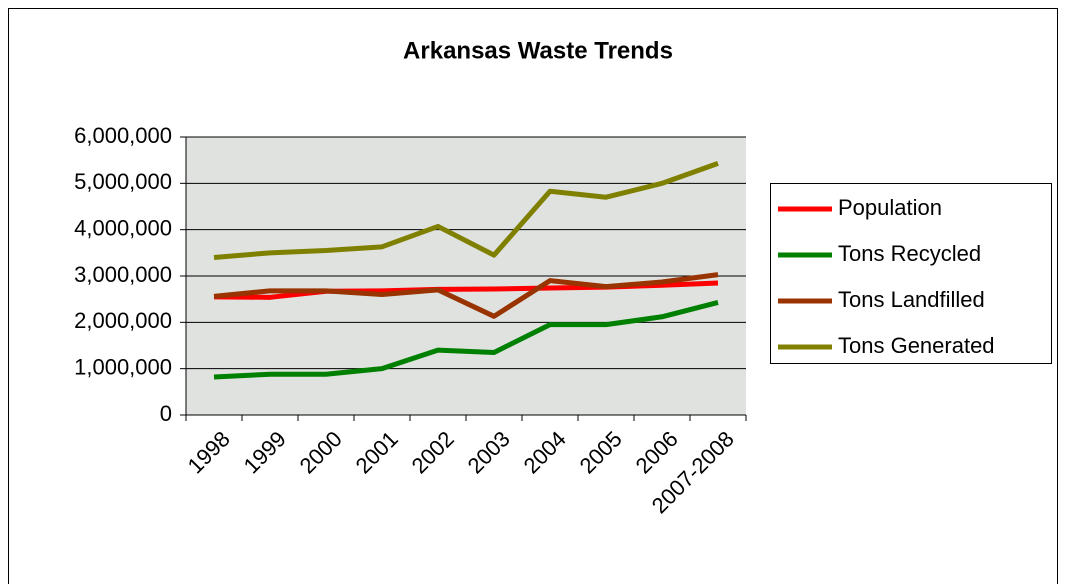 This screenshot has width=1066, height=584. I want to click on y-tick-label: 1,000,000, so click(123, 366).